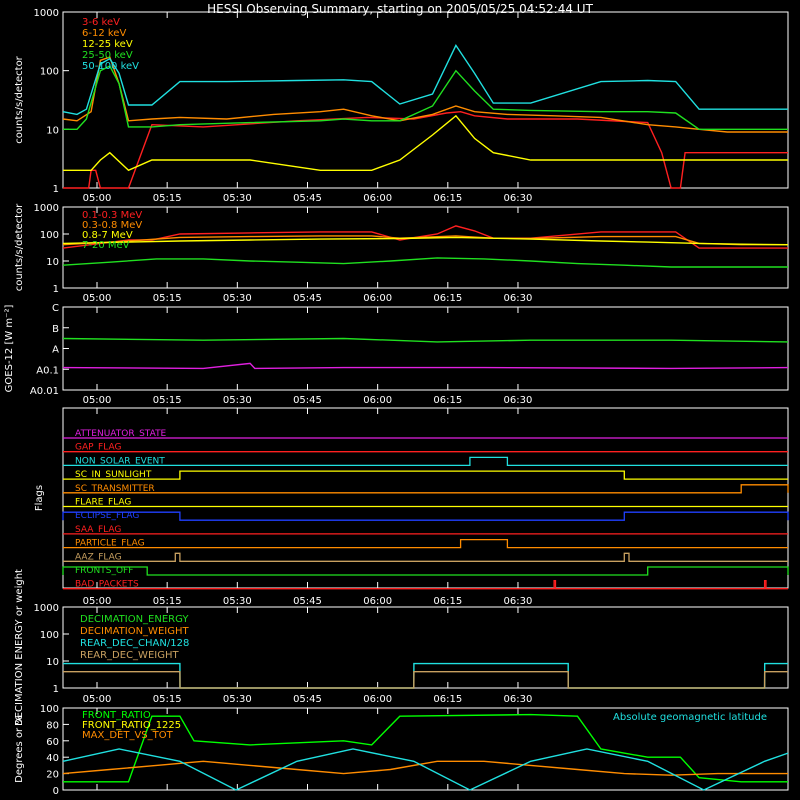  Describe the element at coordinates (107, 585) in the screenshot. I see `flag-label: BAD_PACKETS` at that location.